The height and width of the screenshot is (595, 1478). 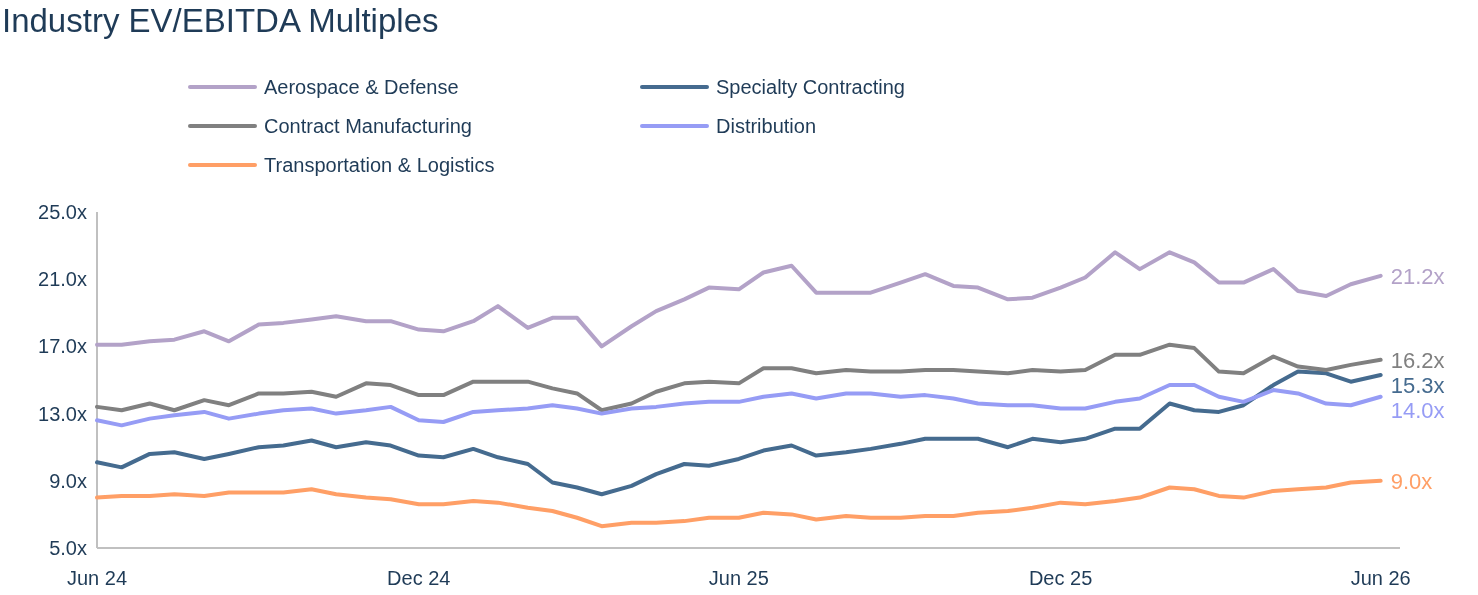 What do you see at coordinates (1380, 578) in the screenshot?
I see `x-tick-label: Jun 26` at bounding box center [1380, 578].